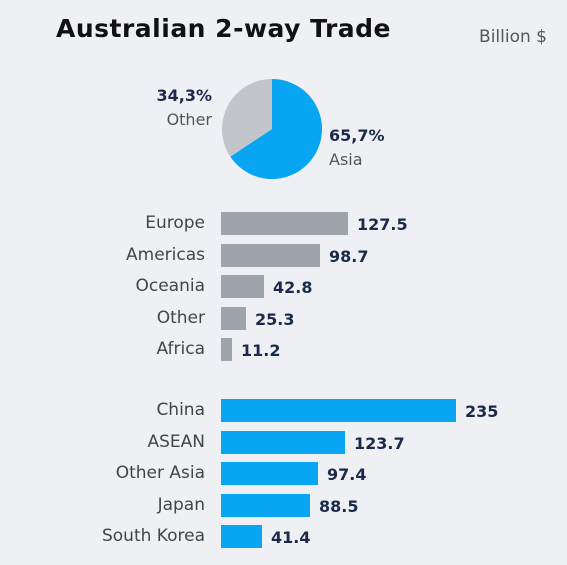 The height and width of the screenshot is (565, 567). I want to click on bar-value-label: 11.2, so click(261, 350).